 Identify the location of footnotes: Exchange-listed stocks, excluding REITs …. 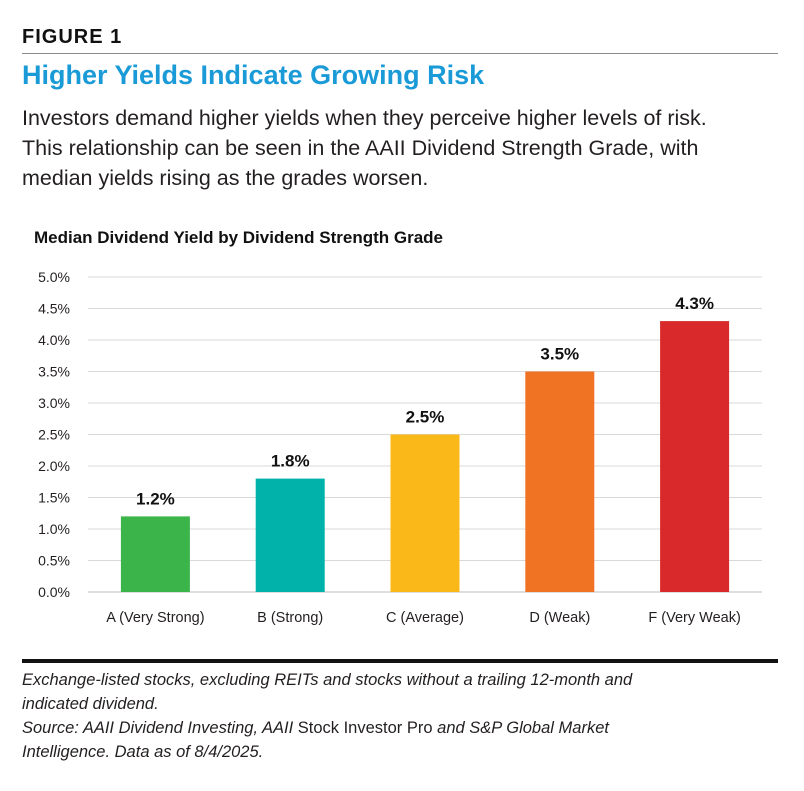
(402, 716).